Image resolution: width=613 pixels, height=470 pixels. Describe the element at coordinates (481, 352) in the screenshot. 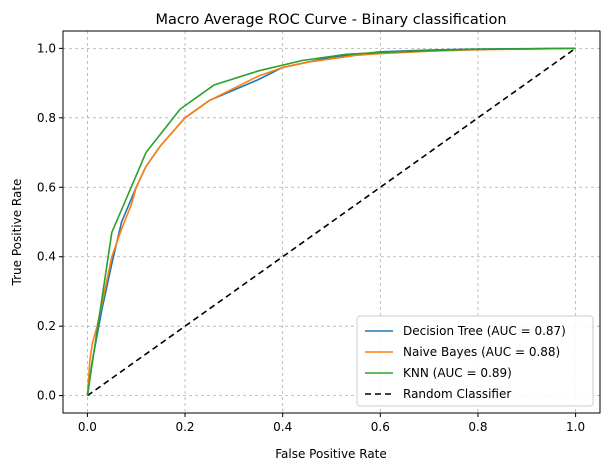

I see `legend-label: Naive Bayes (AUC = 0.88)` at that location.